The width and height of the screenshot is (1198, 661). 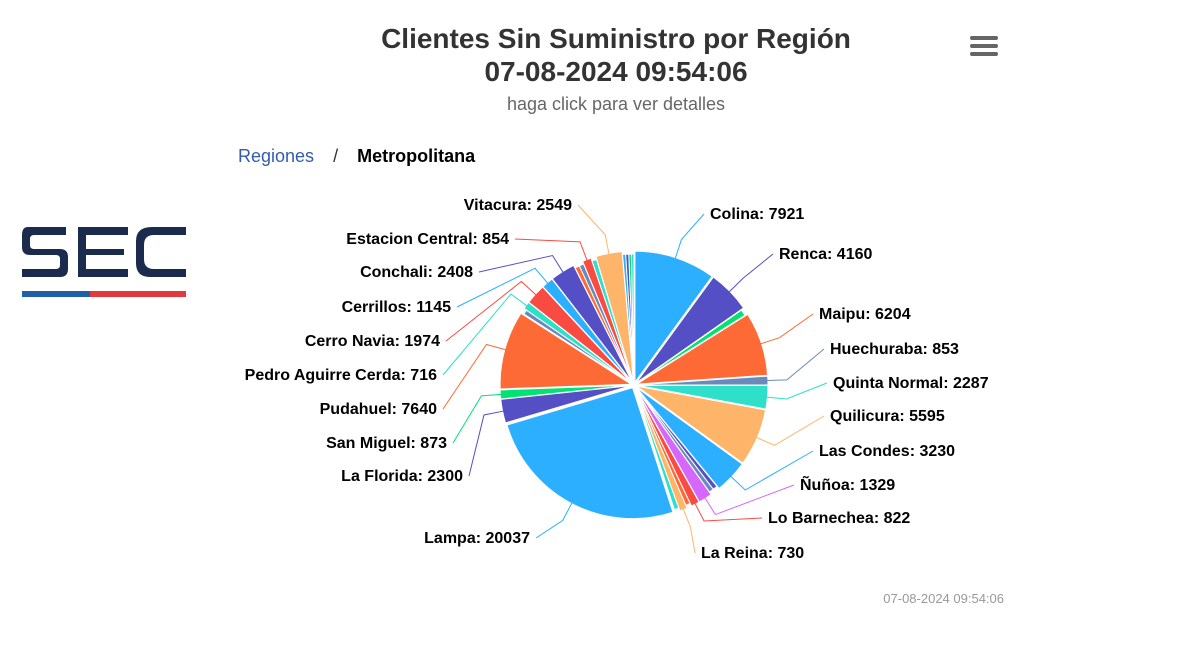 I want to click on data-label-conchali: Conchali: 2408, so click(x=416, y=272).